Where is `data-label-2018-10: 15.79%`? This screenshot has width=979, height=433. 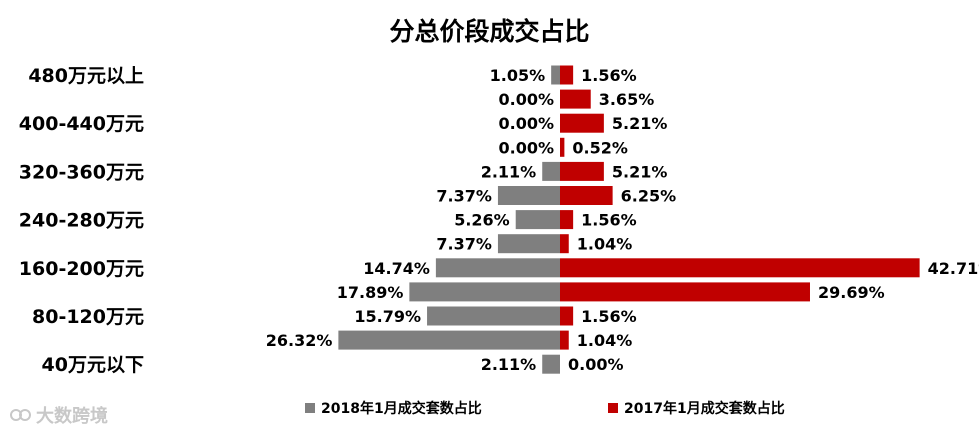
data-label-2018-10: 15.79% is located at coordinates (387, 316).